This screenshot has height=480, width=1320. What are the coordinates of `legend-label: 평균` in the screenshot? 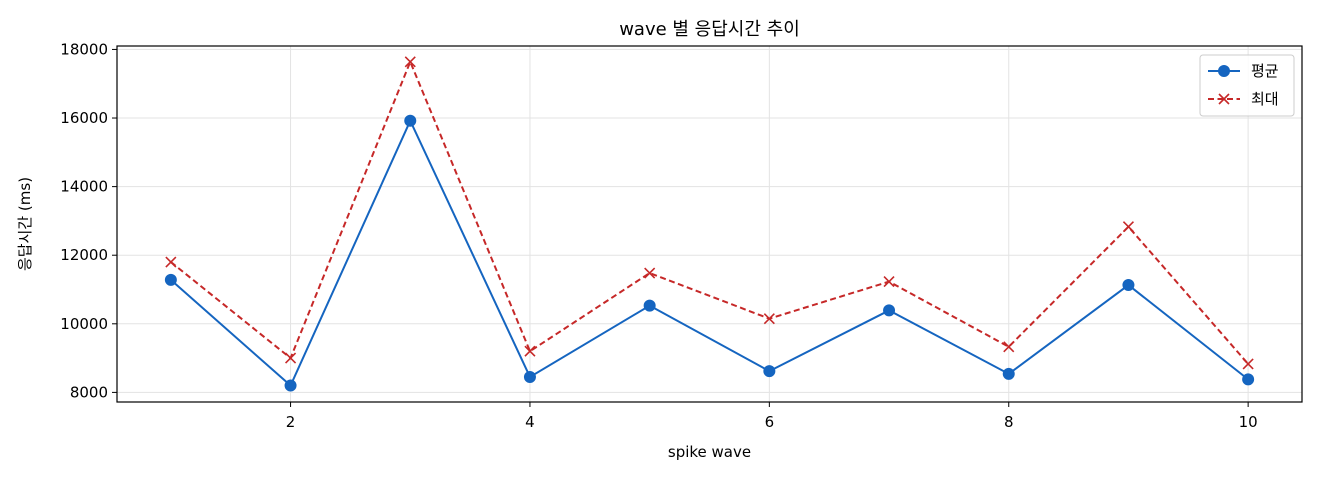 It's located at (1265, 71).